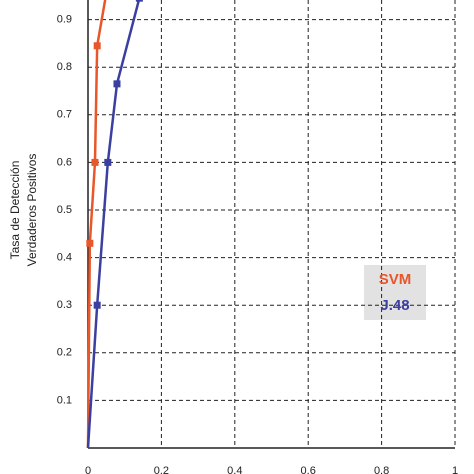 Image resolution: width=474 pixels, height=474 pixels. I want to click on legend-label: SVM, so click(395, 279).